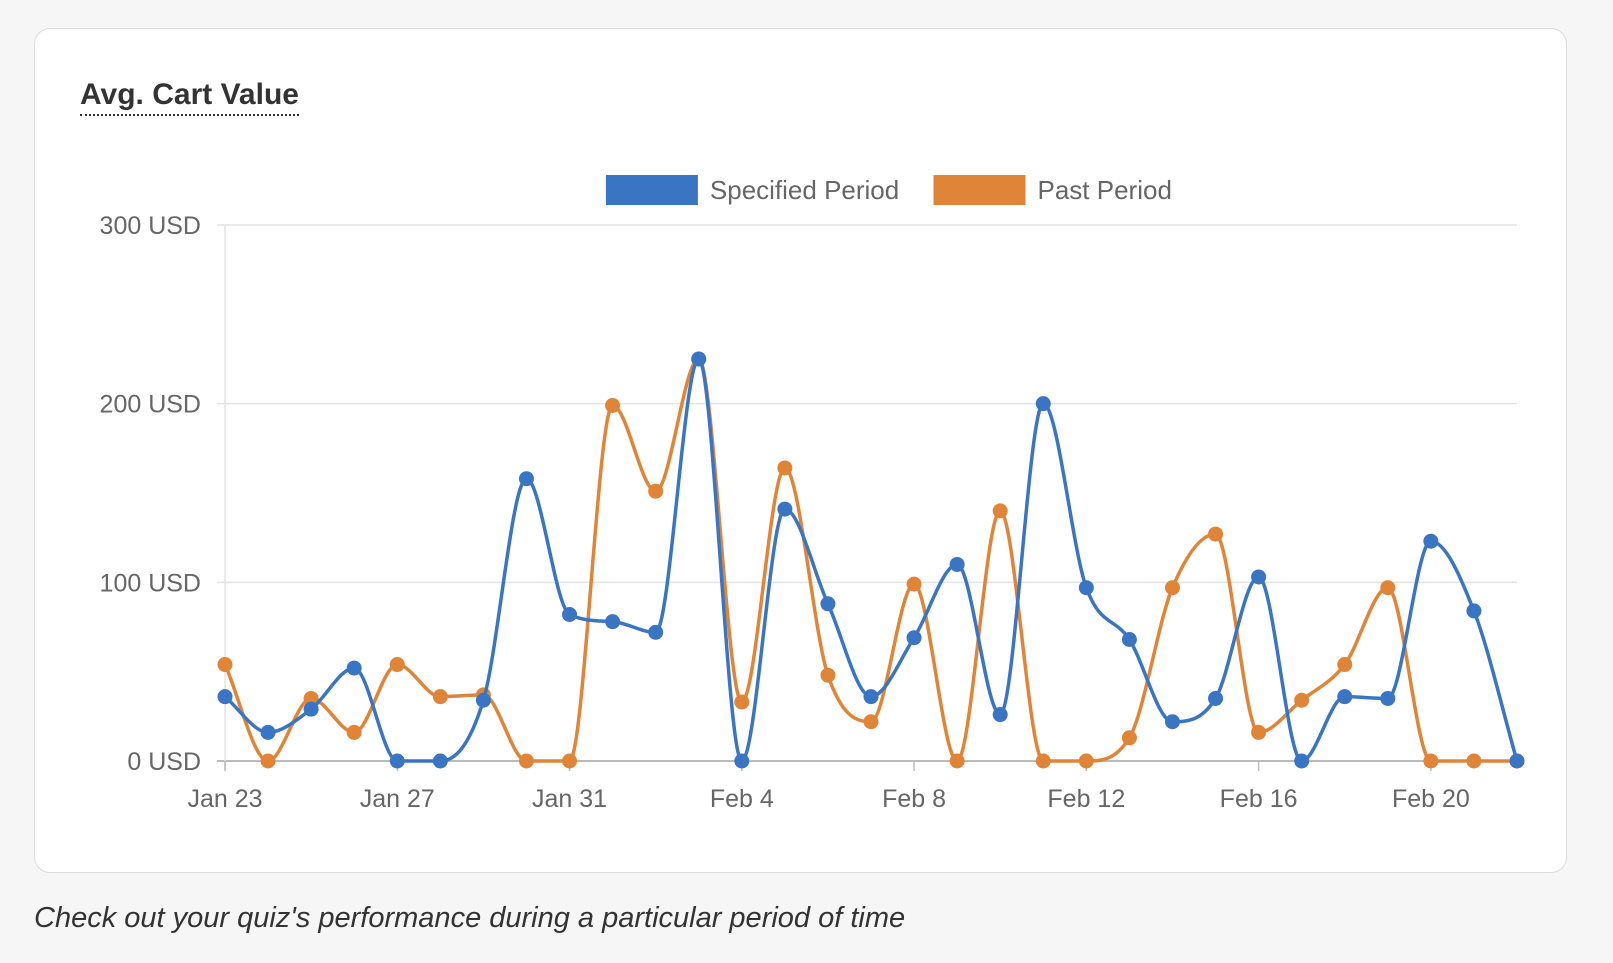 The image size is (1613, 963). Describe the element at coordinates (164, 762) in the screenshot. I see `y-tick-label: 0 USD` at that location.